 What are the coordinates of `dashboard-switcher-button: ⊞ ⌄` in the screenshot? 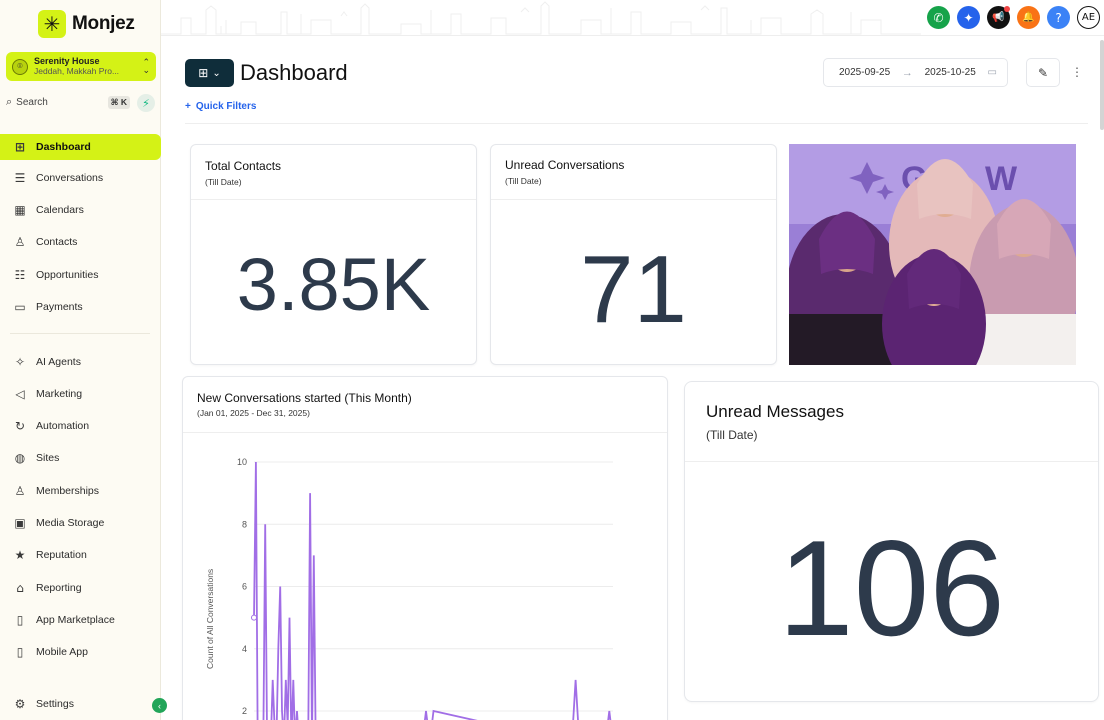 It's located at (209, 73).